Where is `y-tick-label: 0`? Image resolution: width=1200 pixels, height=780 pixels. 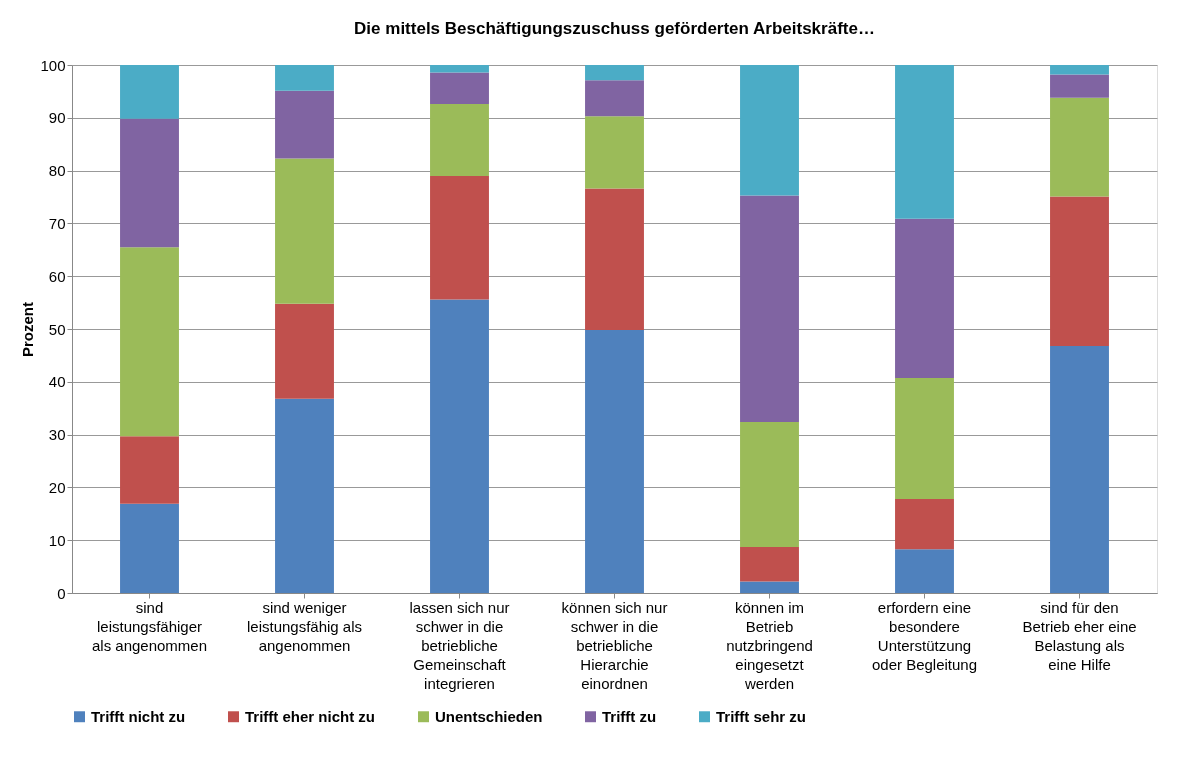
y-tick-label: 0 is located at coordinates (61, 593).